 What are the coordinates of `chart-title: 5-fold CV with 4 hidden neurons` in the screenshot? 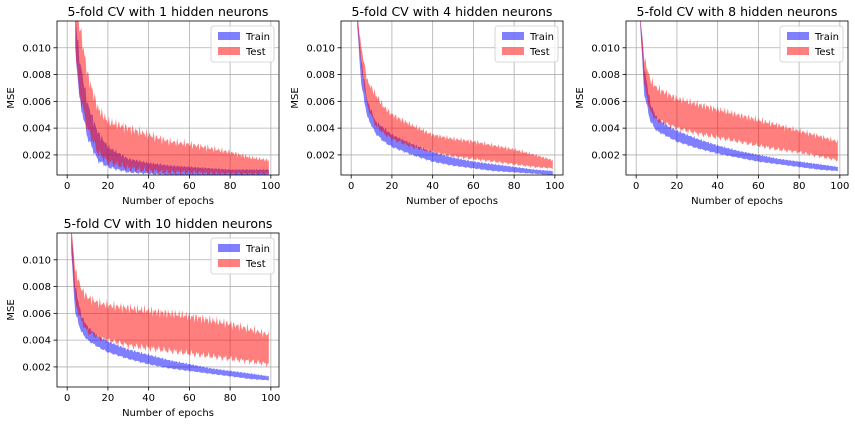 It's located at (452, 11).